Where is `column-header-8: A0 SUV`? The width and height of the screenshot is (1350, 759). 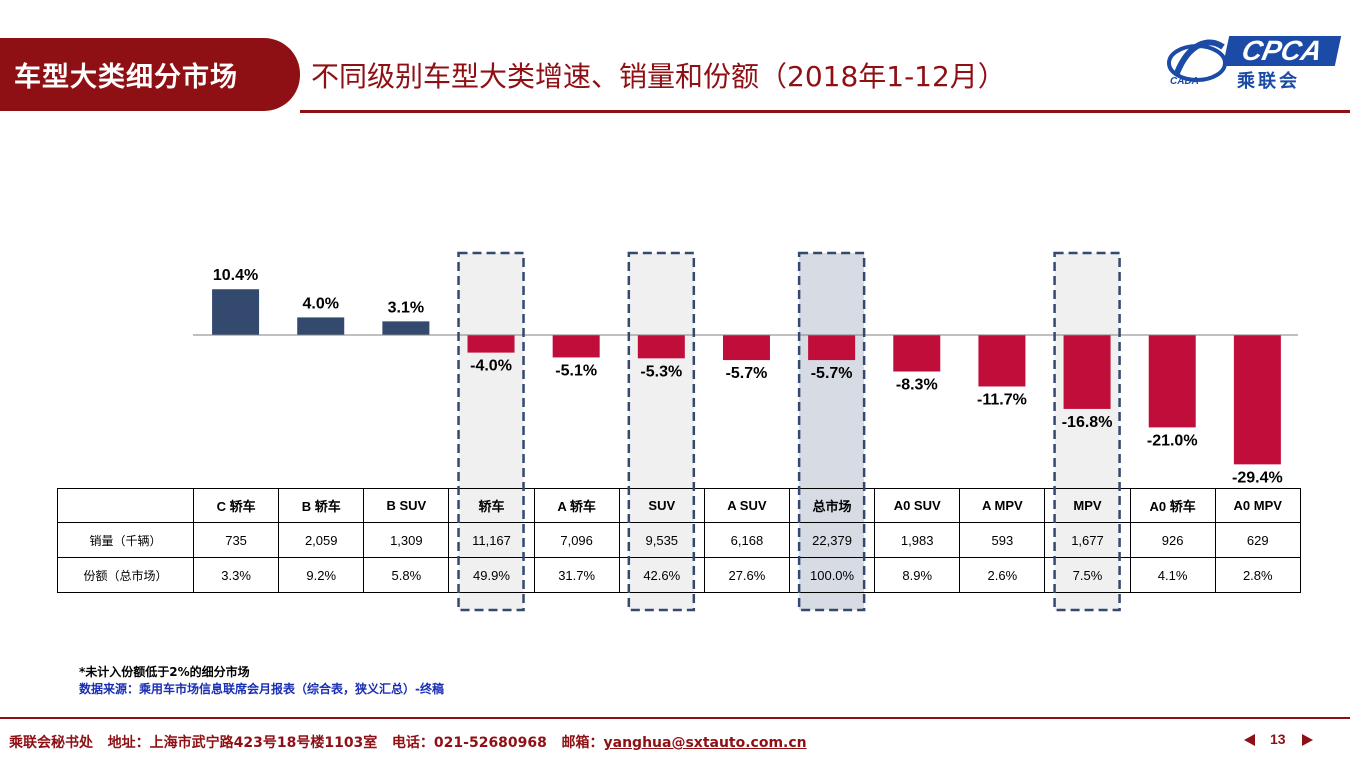 column-header-8: A0 SUV is located at coordinates (917, 505).